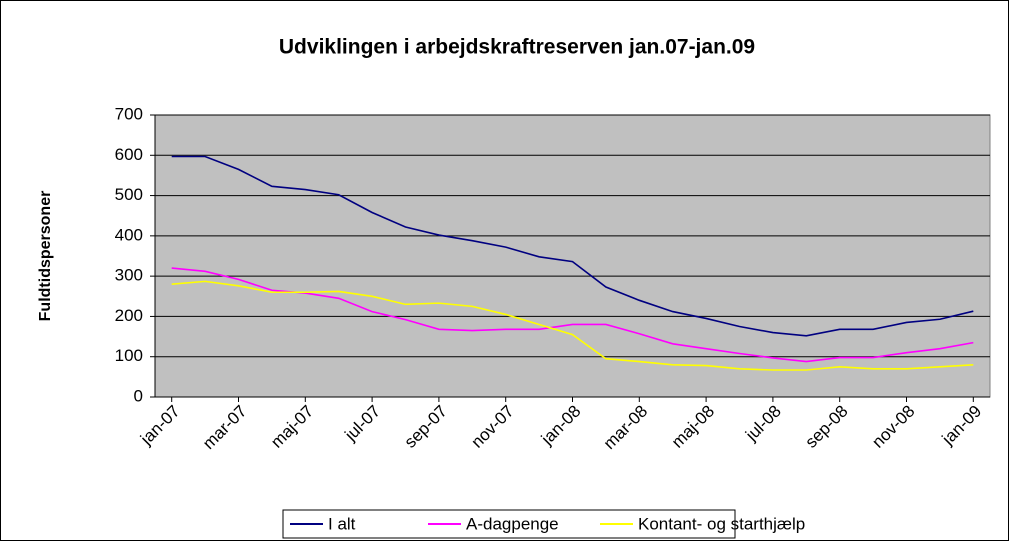 This screenshot has height=541, width=1009. Describe the element at coordinates (138, 395) in the screenshot. I see `y-tick-label: 0` at that location.